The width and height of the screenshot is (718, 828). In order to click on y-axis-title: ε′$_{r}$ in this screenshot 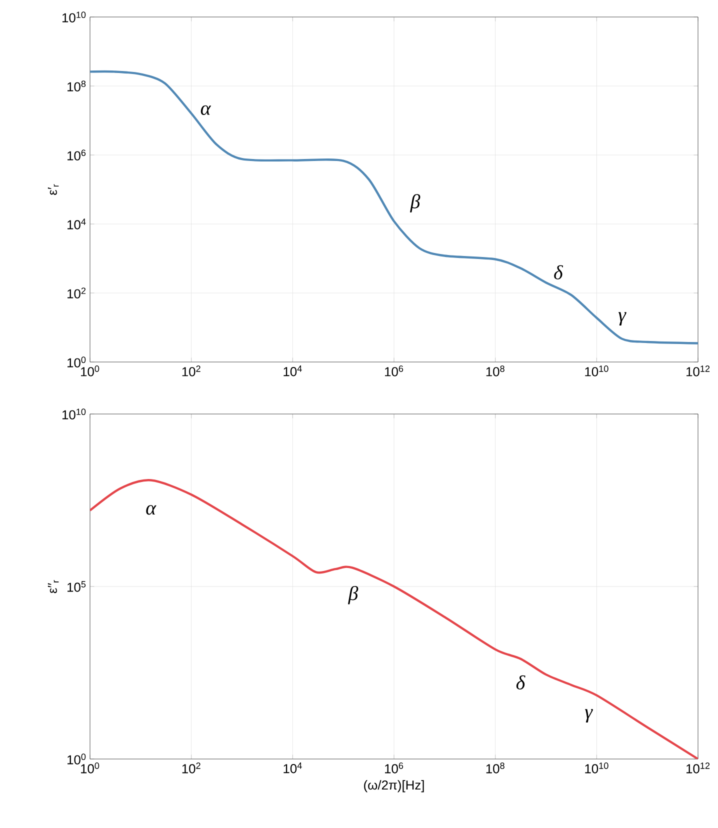, I will do `click(53, 189)`.